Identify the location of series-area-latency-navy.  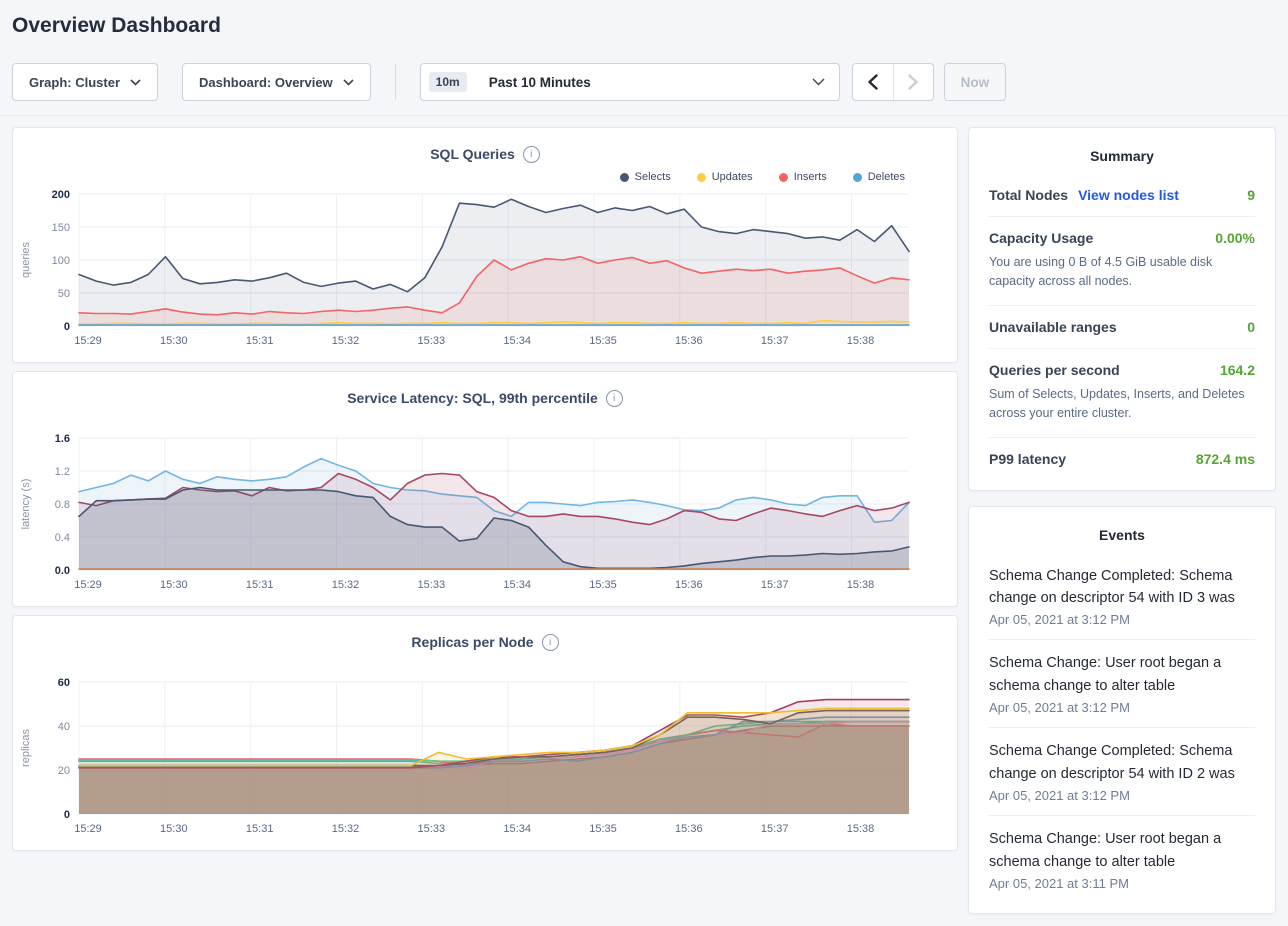
(494, 528).